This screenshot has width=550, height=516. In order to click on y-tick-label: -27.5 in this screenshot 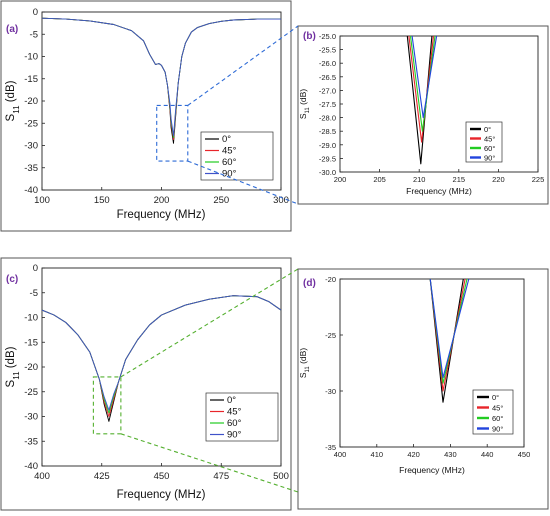, I will do `click(327, 104)`.